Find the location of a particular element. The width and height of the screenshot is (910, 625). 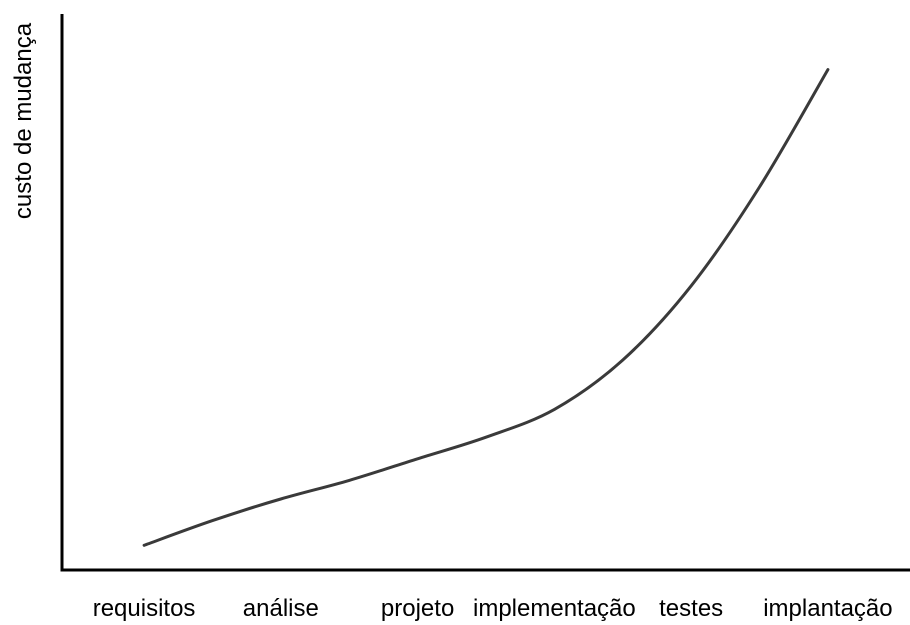

x-tick-label-3: implementação is located at coordinates (554, 608).